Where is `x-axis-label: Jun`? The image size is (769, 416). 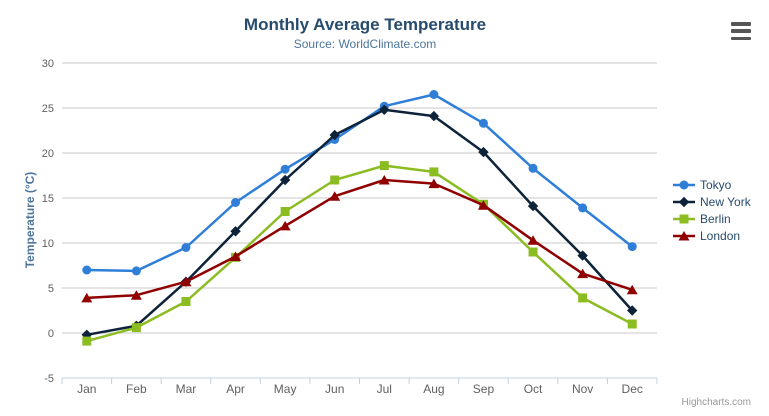
x-axis-label: Jun is located at coordinates (334, 389).